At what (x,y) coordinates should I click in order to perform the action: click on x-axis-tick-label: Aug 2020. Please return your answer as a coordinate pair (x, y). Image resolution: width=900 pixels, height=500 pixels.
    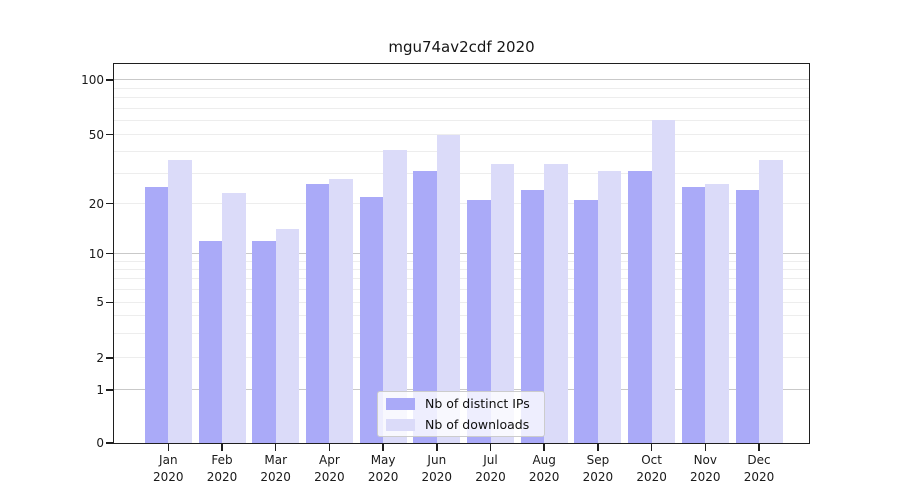
    Looking at the image, I should click on (544, 469).